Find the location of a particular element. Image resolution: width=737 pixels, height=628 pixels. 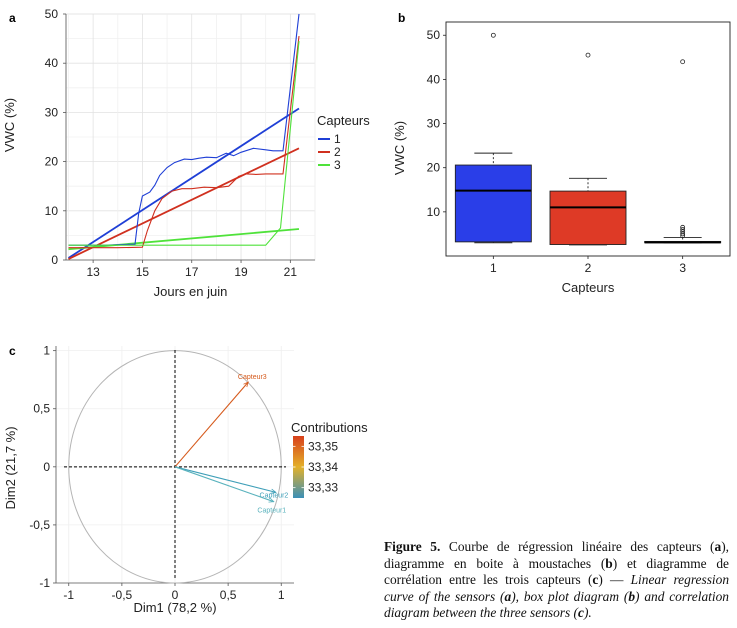

caption-fr-part-4: ) — is located at coordinates (614, 579).